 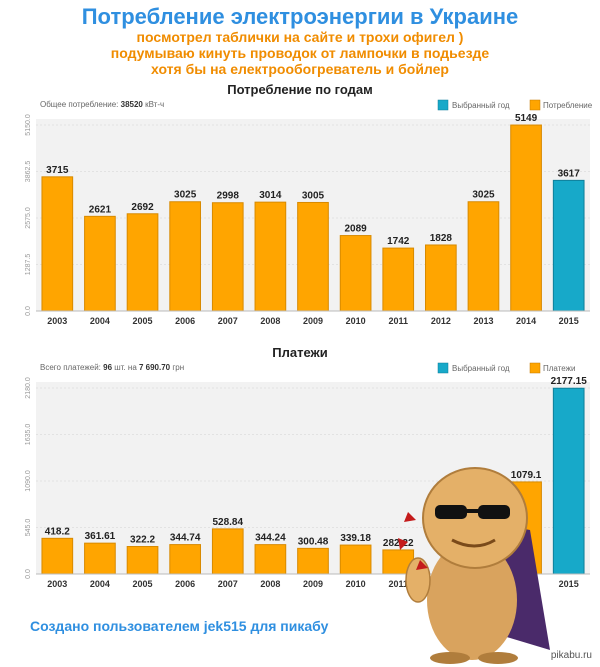 I want to click on data-label: 2177.15, so click(x=569, y=381).